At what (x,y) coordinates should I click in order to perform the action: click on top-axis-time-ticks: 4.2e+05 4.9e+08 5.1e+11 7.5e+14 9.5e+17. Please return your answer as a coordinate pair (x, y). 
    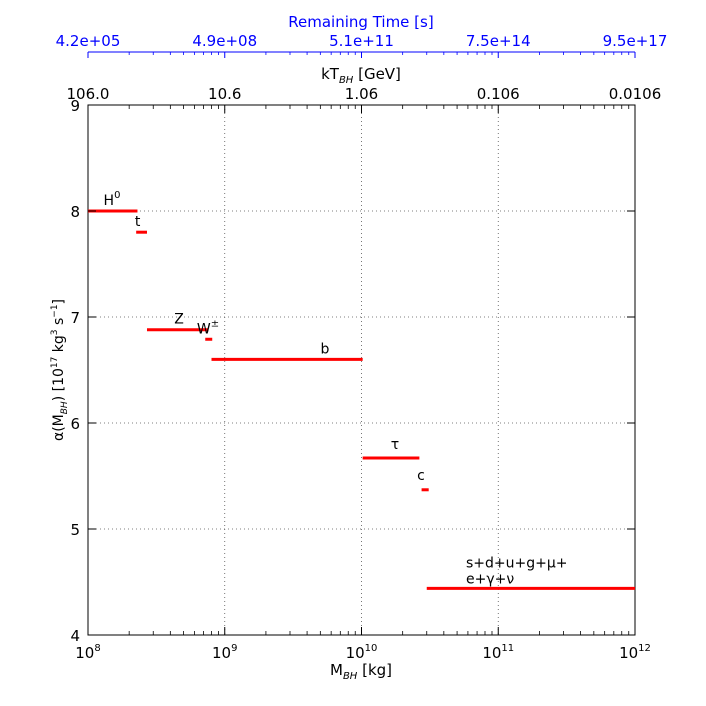
    Looking at the image, I should click on (362, 45).